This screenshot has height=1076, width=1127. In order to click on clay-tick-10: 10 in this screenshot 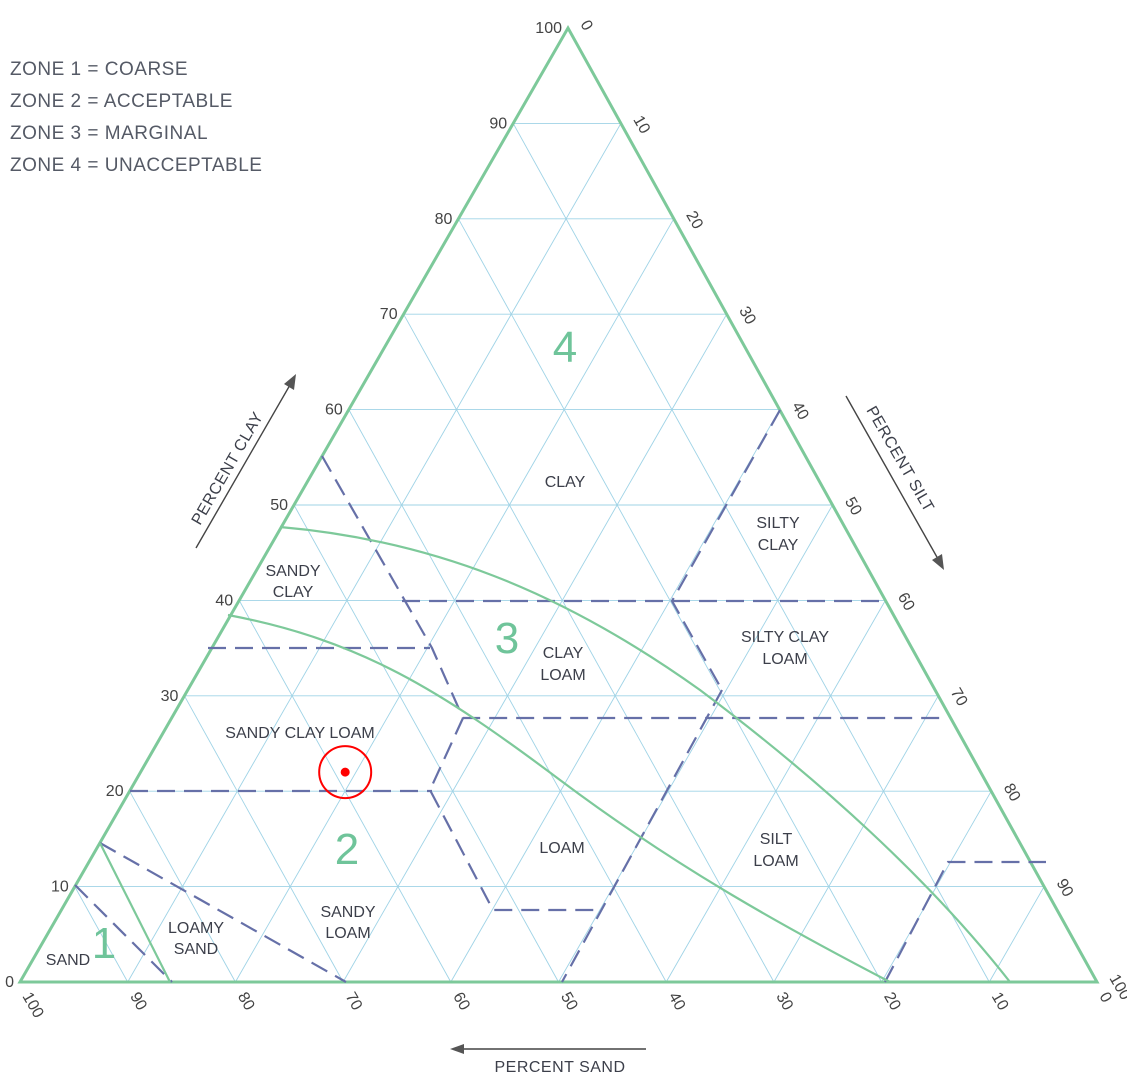, I will do `click(60, 887)`.